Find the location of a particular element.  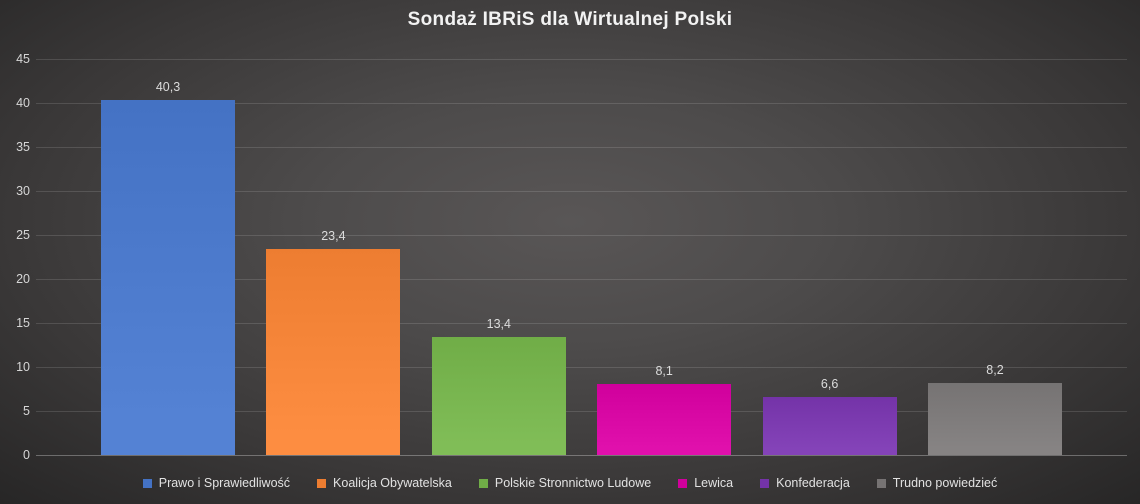

legend-item-5: Konfederacja is located at coordinates (805, 483).